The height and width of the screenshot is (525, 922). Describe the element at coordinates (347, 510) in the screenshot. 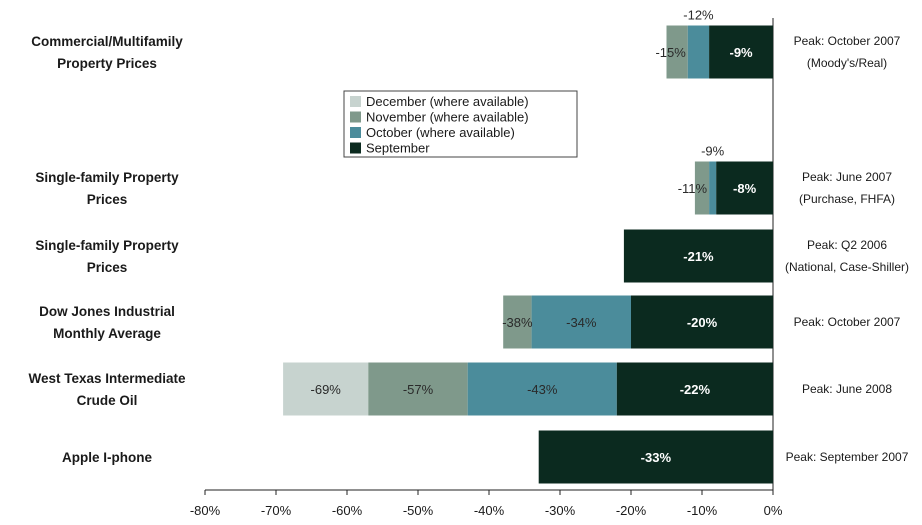

I see `x-tick-label: -60%` at that location.